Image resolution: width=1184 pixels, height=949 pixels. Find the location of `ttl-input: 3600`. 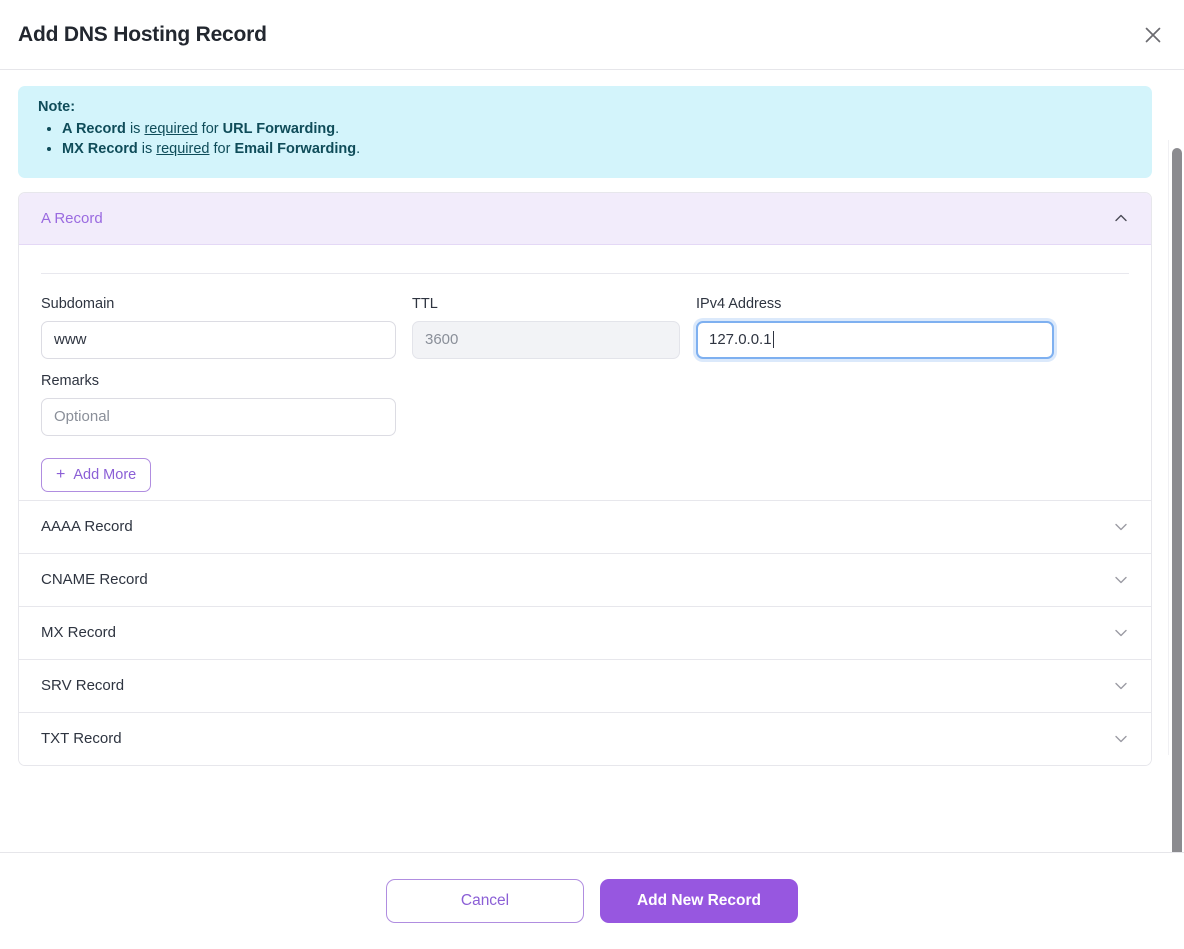

ttl-input: 3600 is located at coordinates (546, 339).